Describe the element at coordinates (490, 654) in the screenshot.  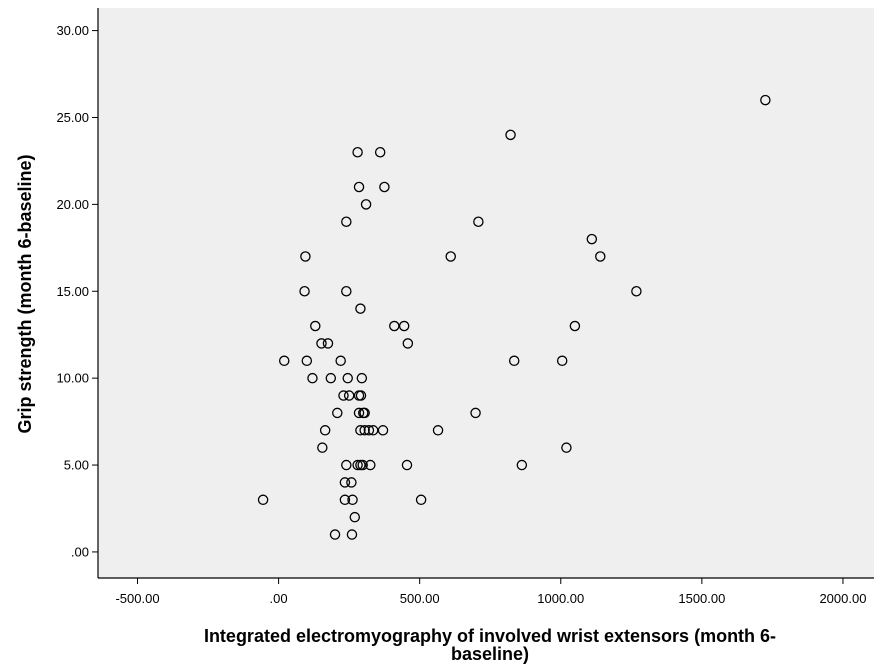
I see `x-axis-title-line-2: baseline)` at that location.